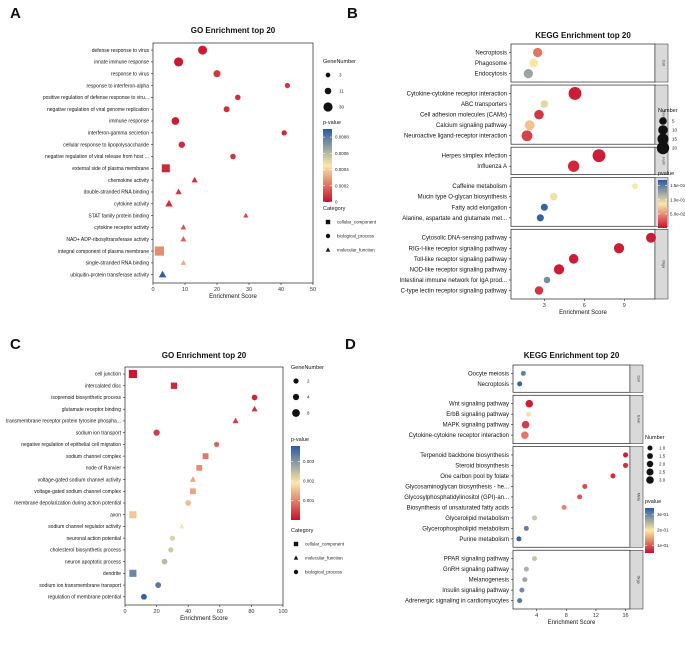 Image resolution: width=685 pixels, height=668 pixels. What do you see at coordinates (336, 202) in the screenshot?
I see `colorbar-tick-label: 0` at bounding box center [336, 202].